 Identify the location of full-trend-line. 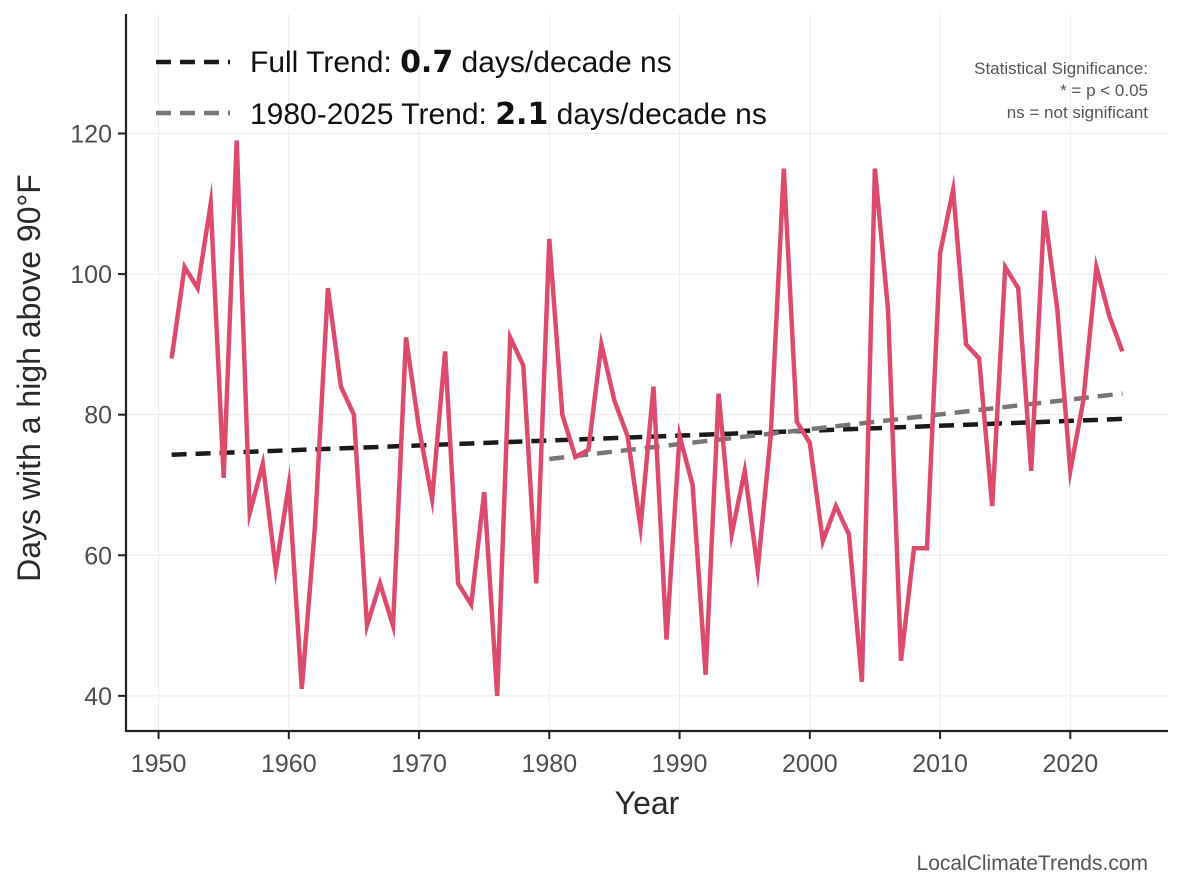
(647, 436).